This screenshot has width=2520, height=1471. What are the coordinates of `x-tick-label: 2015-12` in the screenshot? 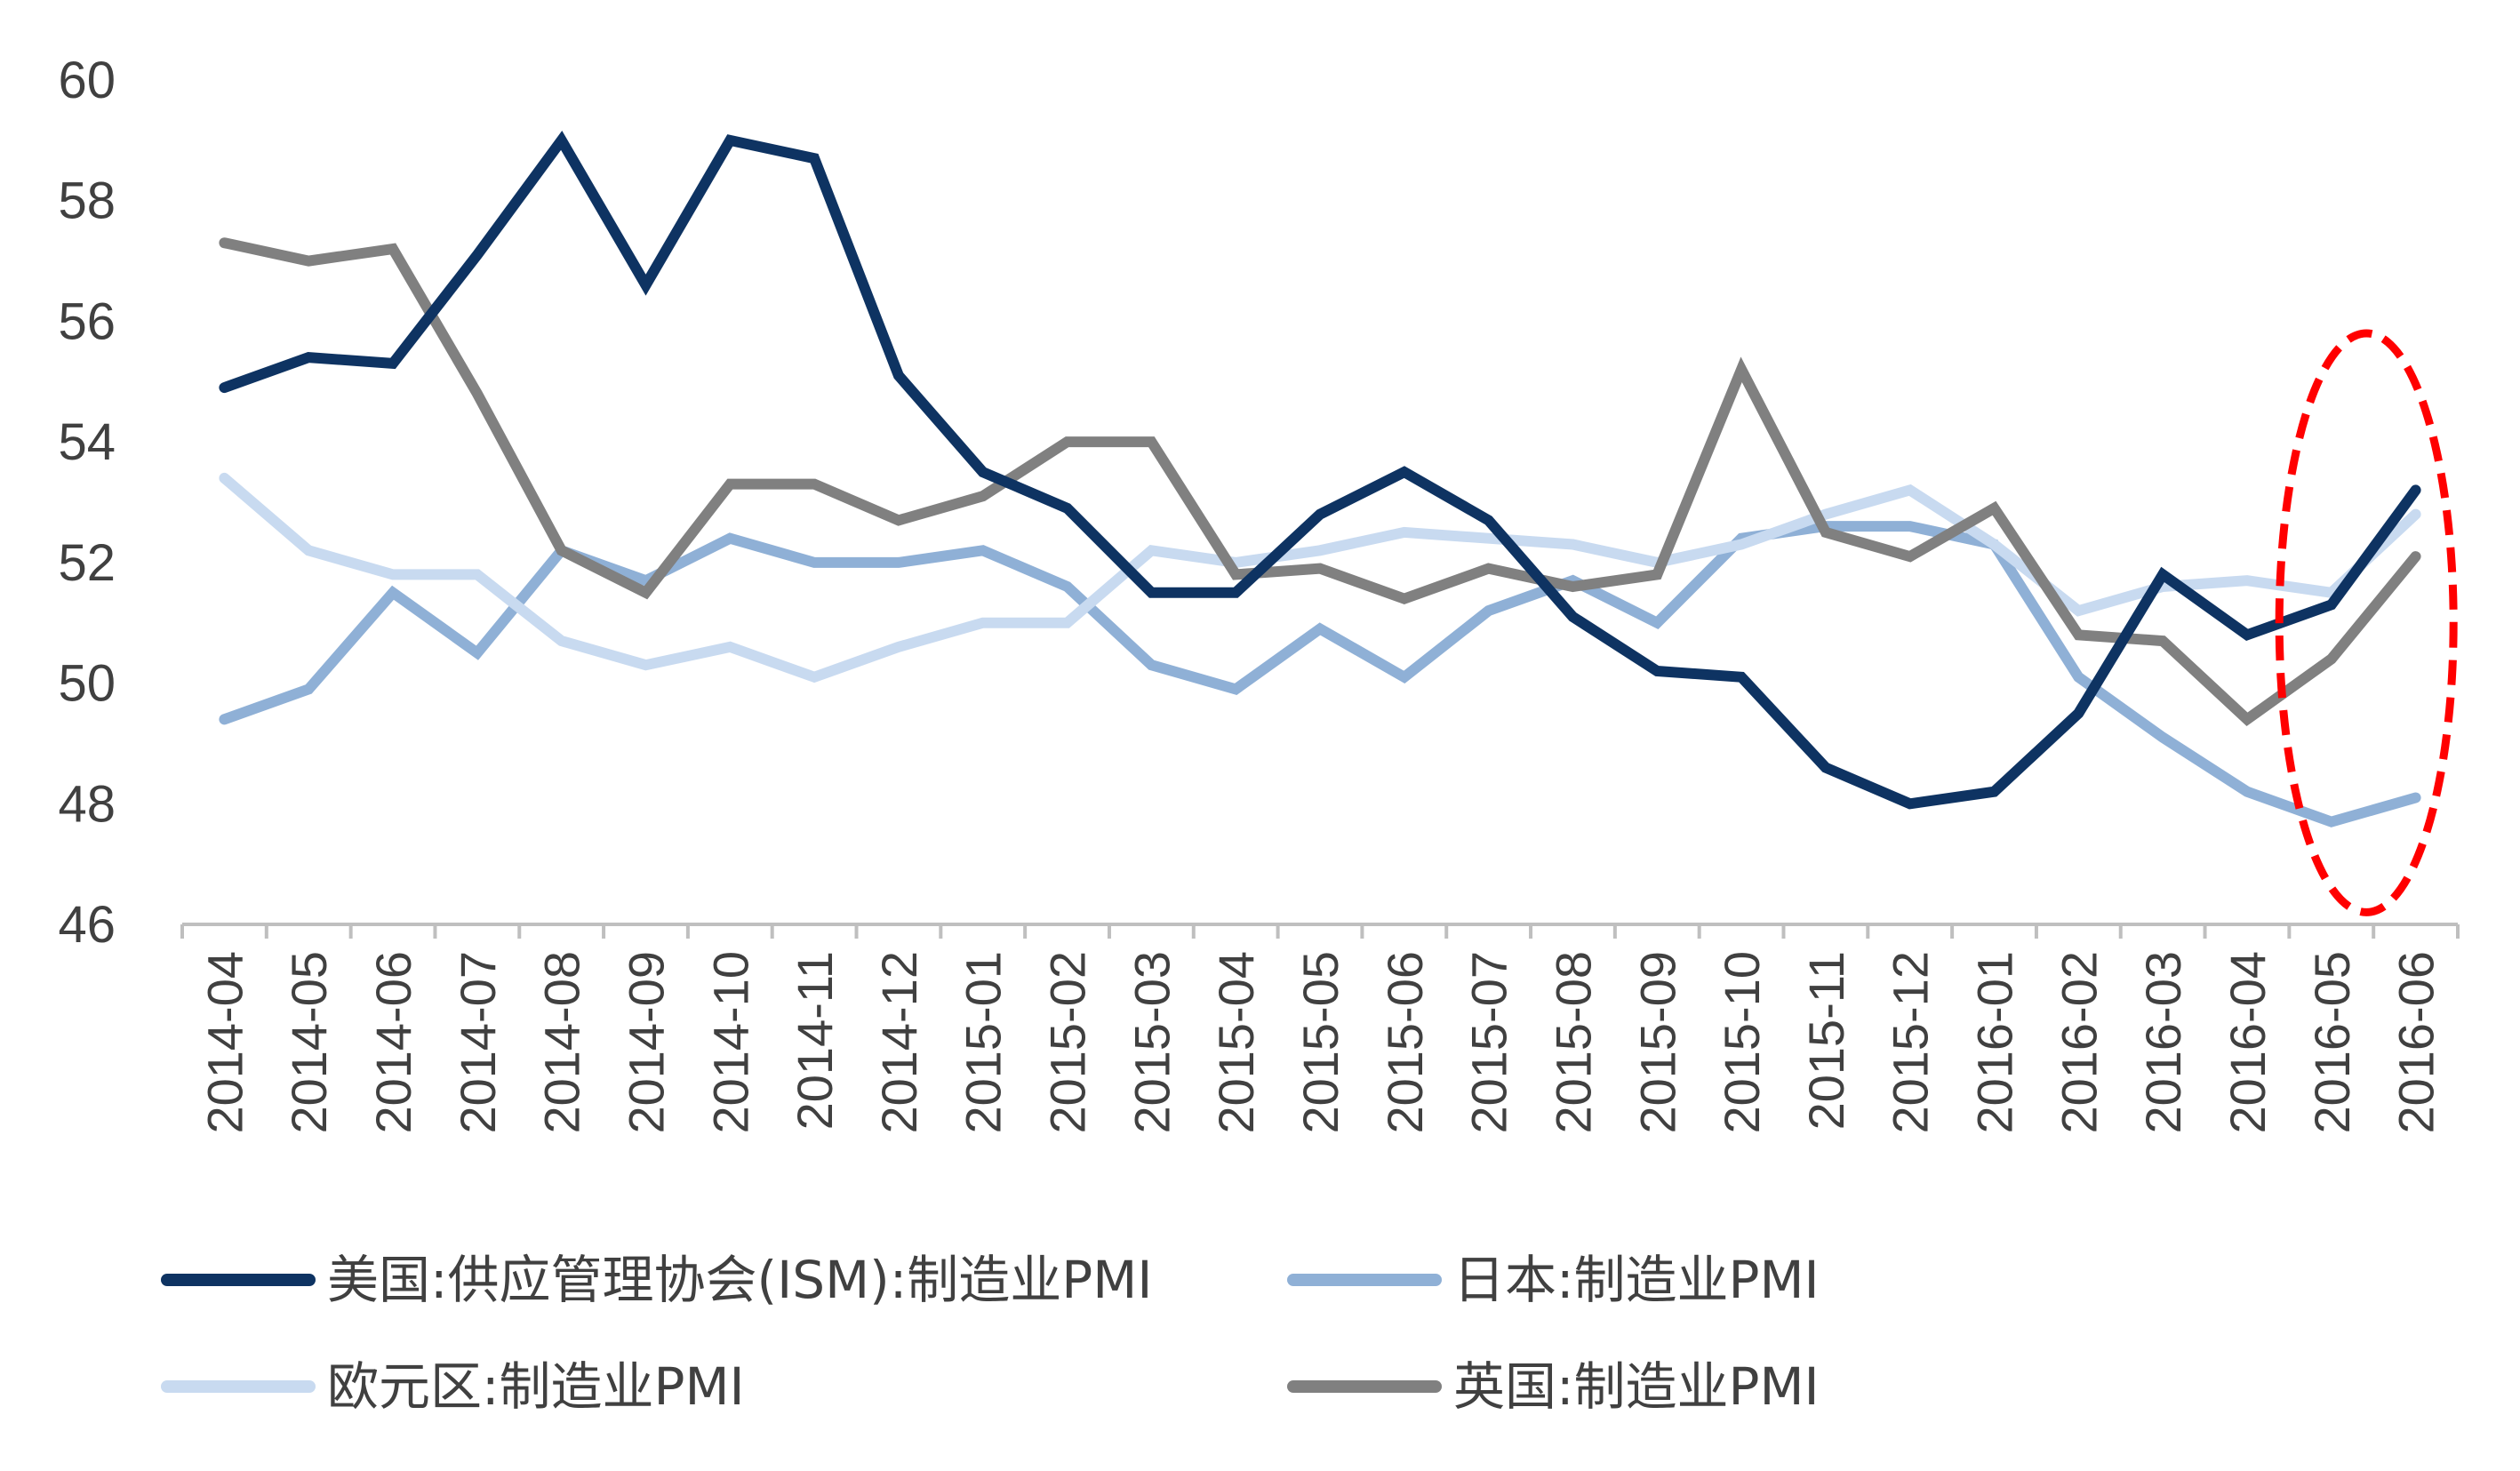 It's located at (1911, 1042).